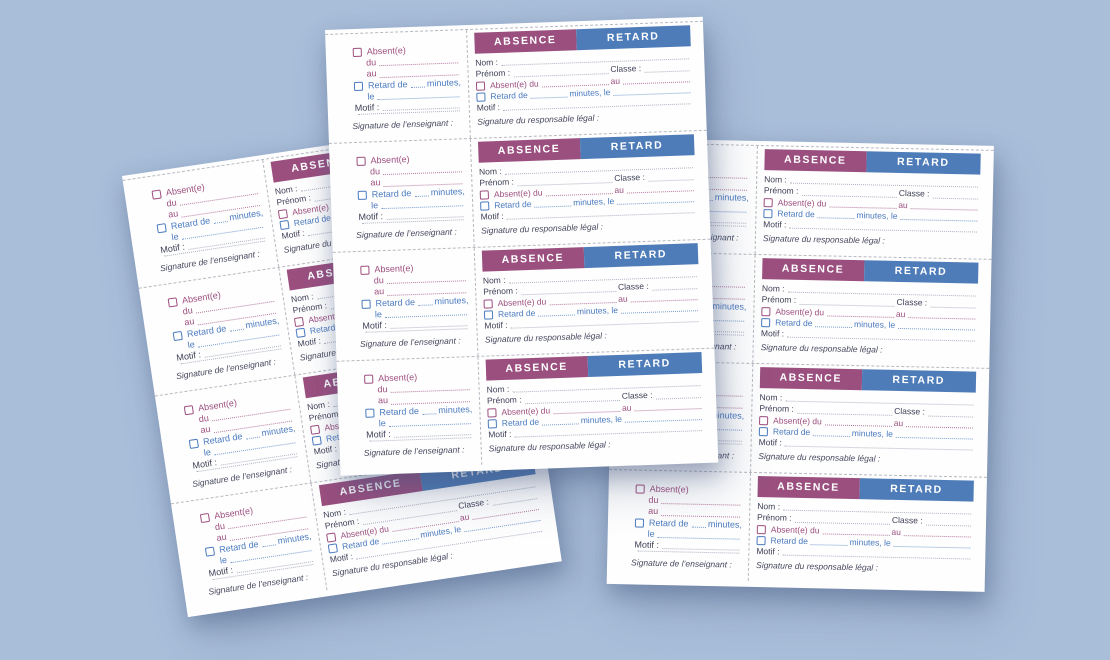 The width and height of the screenshot is (1110, 660). I want to click on stub-du-label: du, so click(378, 280).